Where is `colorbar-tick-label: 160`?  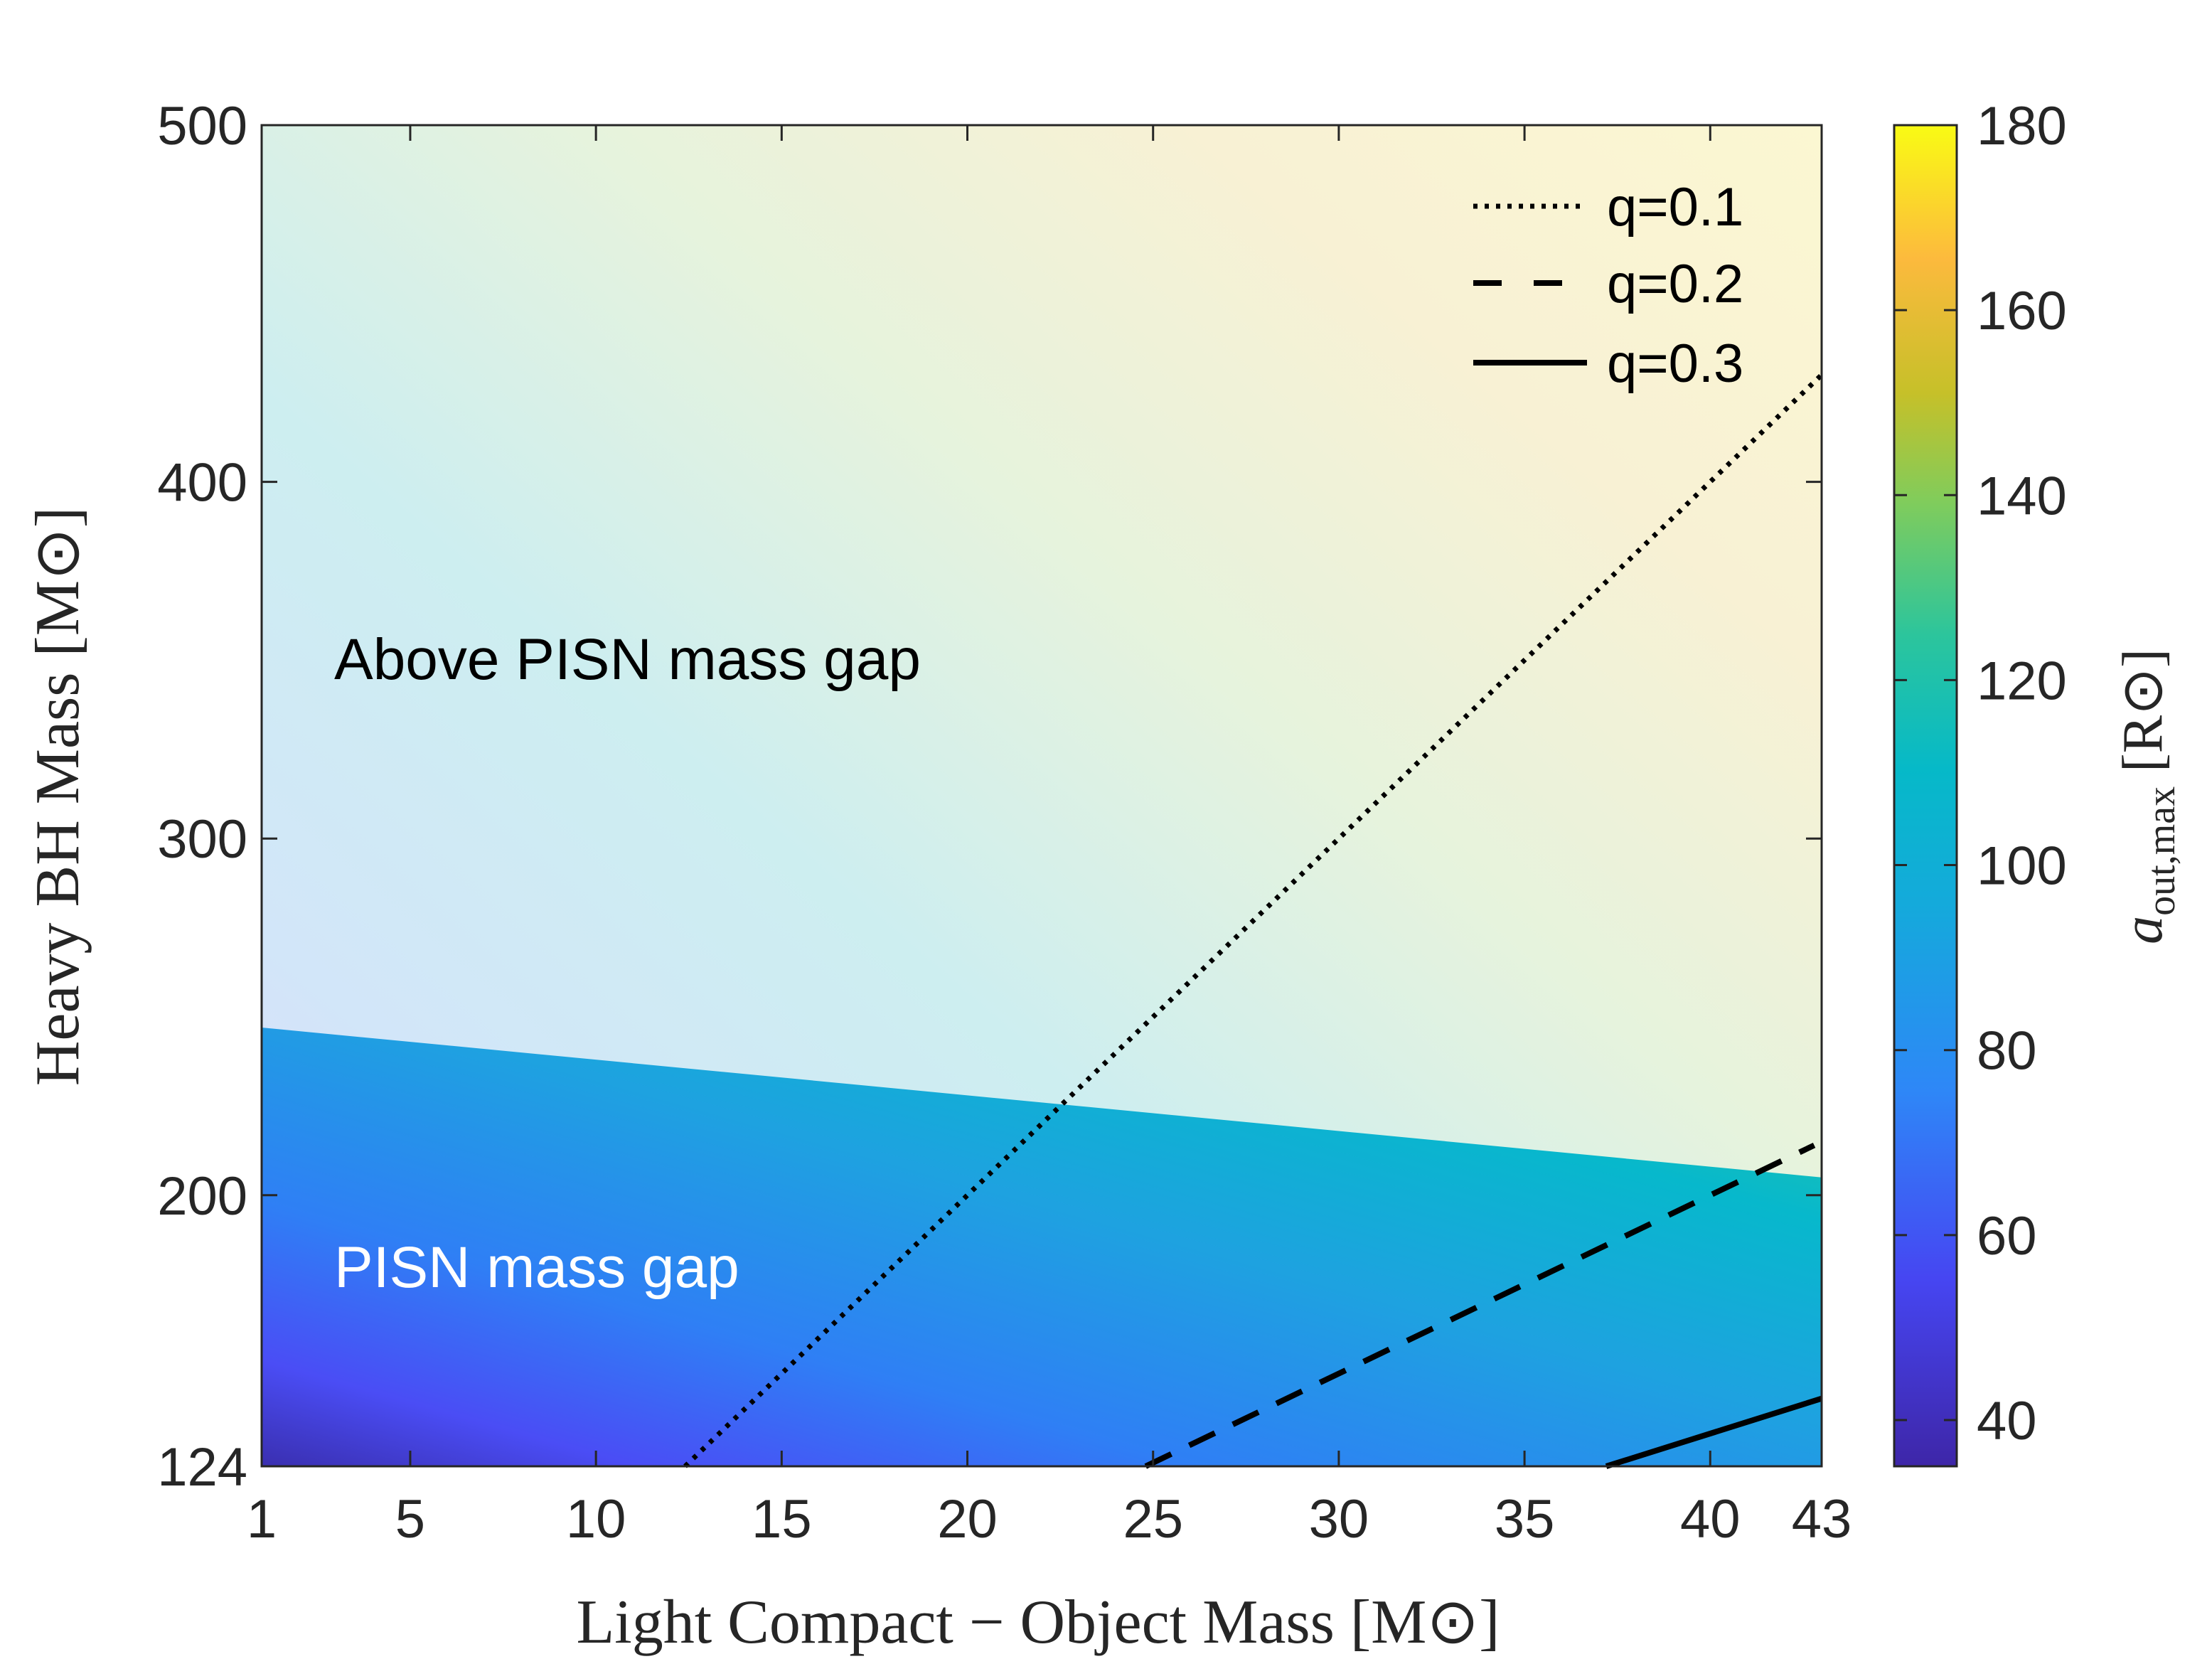
colorbar-tick-label: 160 is located at coordinates (2022, 311).